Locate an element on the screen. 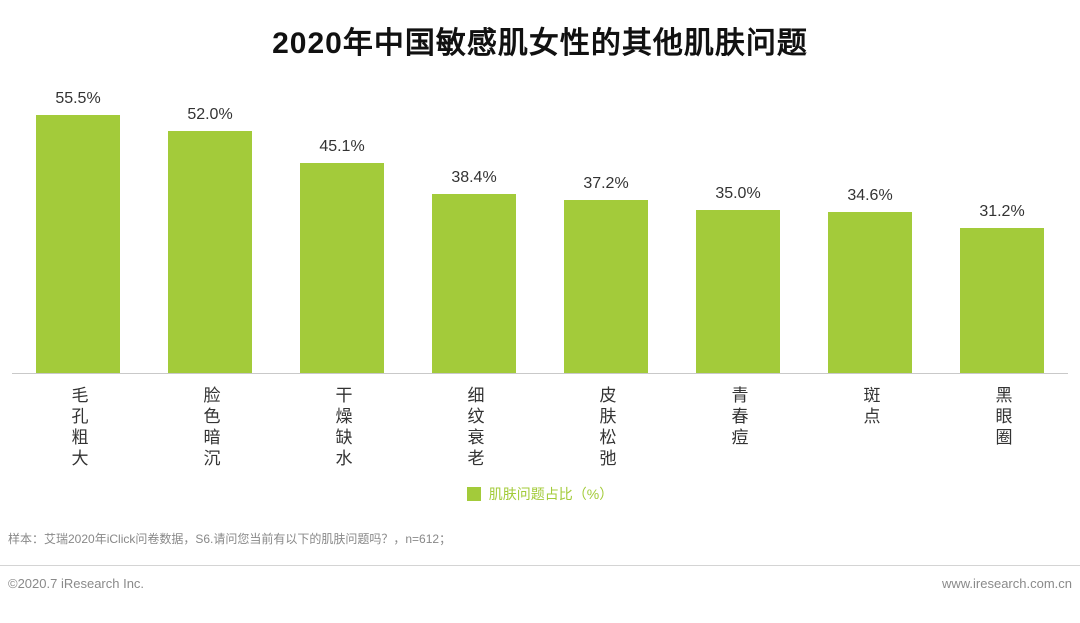 Image resolution: width=1080 pixels, height=623 pixels. bar-column: 35.0% is located at coordinates (738, 279).